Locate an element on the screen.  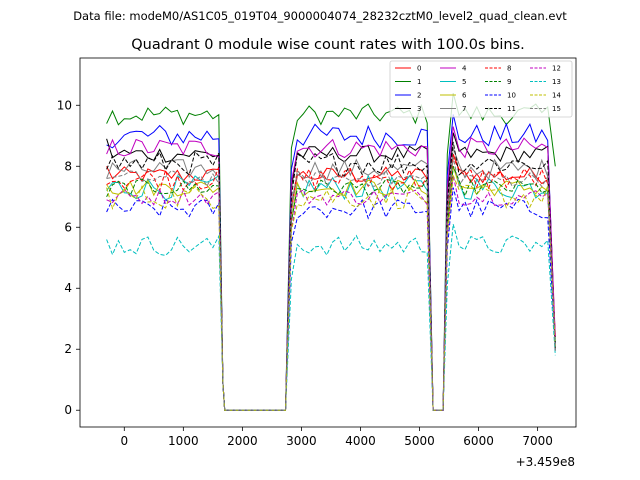
x-tick-label: 0 is located at coordinates (124, 441).